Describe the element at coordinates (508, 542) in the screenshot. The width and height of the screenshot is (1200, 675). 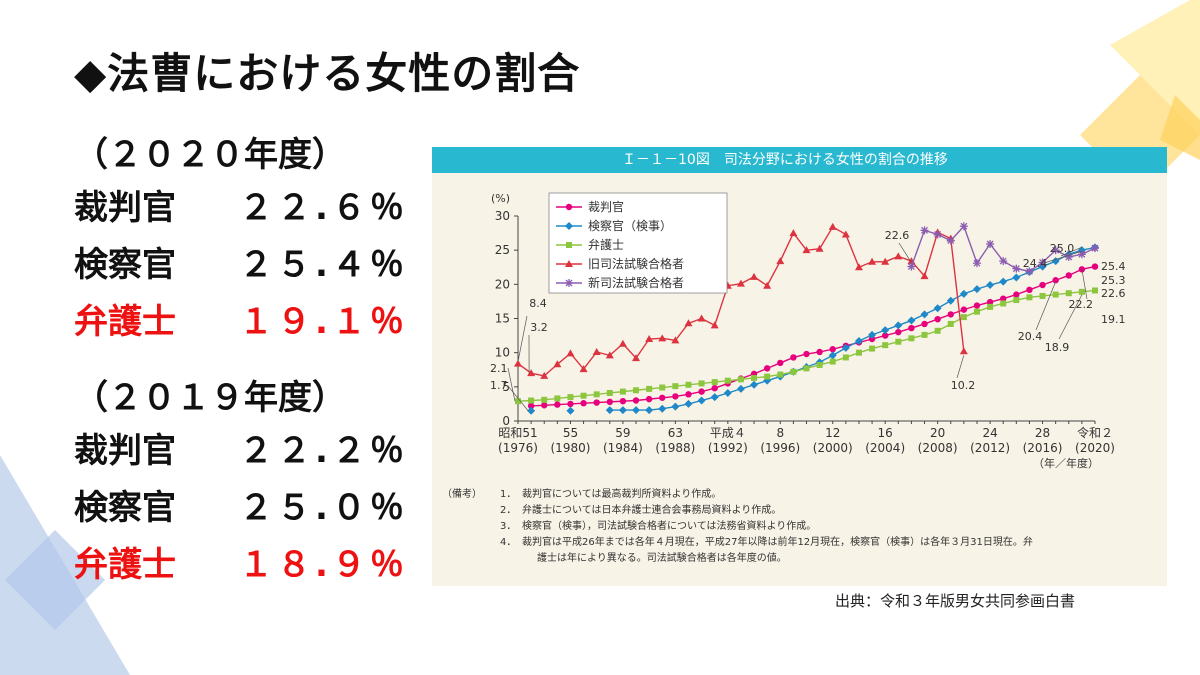
I see `note-number: 4．` at that location.